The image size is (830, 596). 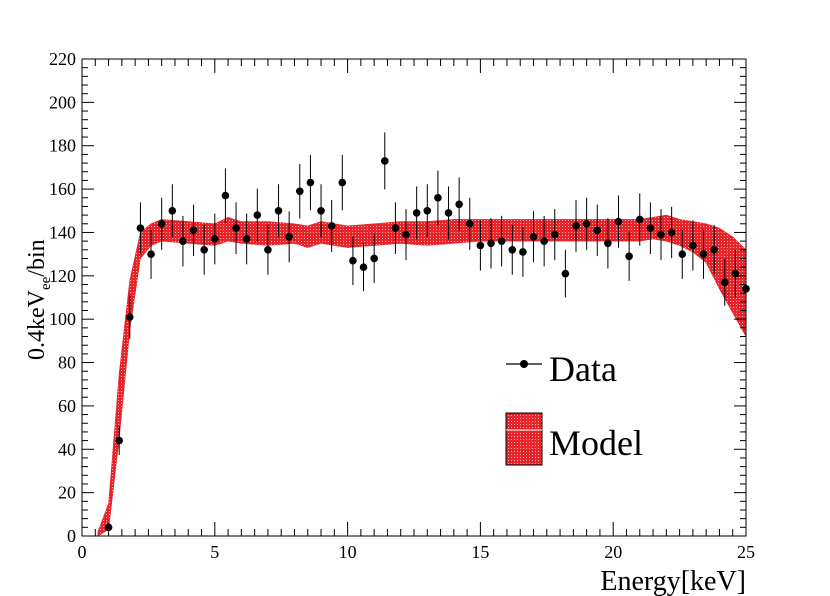 What do you see at coordinates (574, 407) in the screenshot?
I see `legend: Data Model` at bounding box center [574, 407].